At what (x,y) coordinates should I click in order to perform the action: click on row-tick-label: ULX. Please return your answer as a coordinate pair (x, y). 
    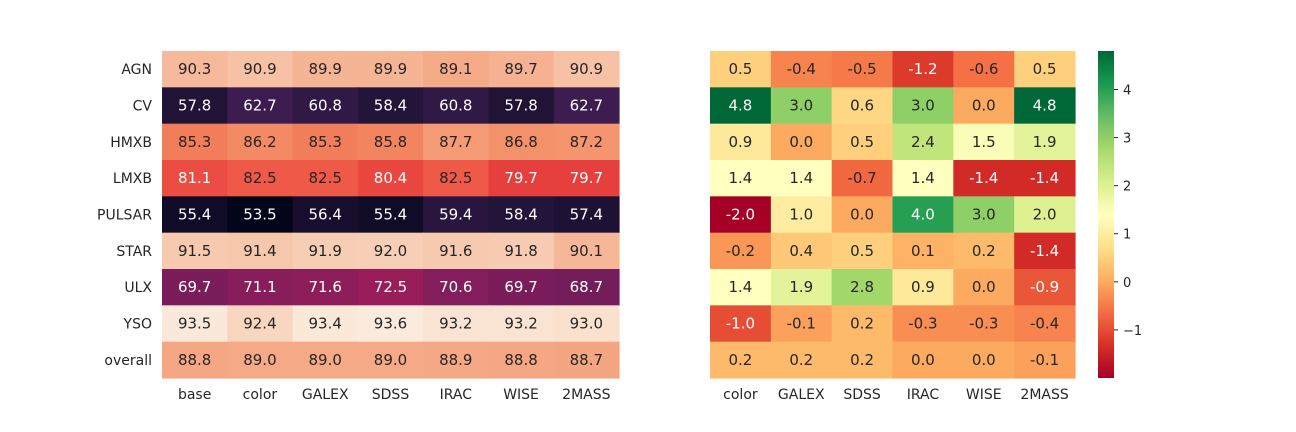
    Looking at the image, I should click on (138, 288).